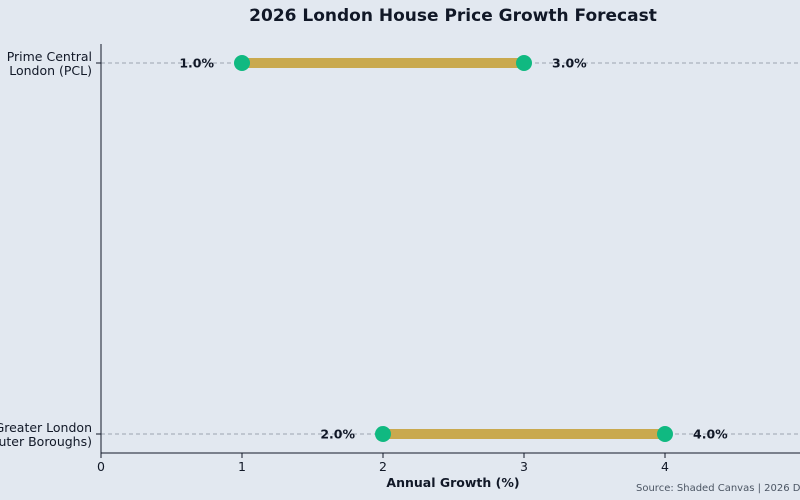  I want to click on x-tick-label: 1, so click(242, 466).